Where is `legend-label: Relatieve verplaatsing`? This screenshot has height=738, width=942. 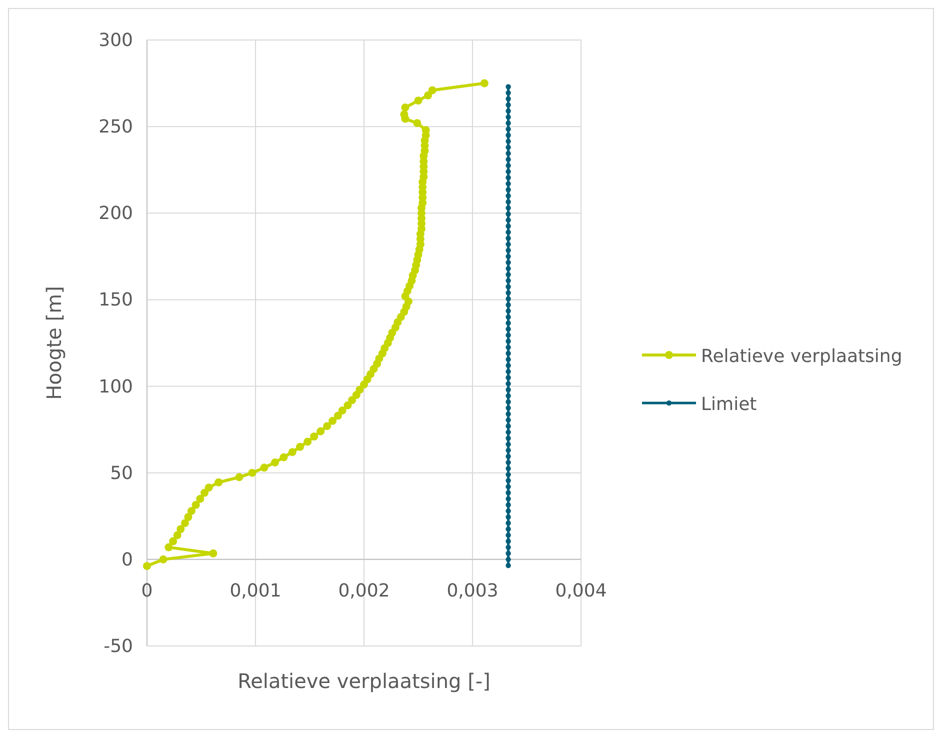
legend-label: Relatieve verplaatsing is located at coordinates (801, 356).